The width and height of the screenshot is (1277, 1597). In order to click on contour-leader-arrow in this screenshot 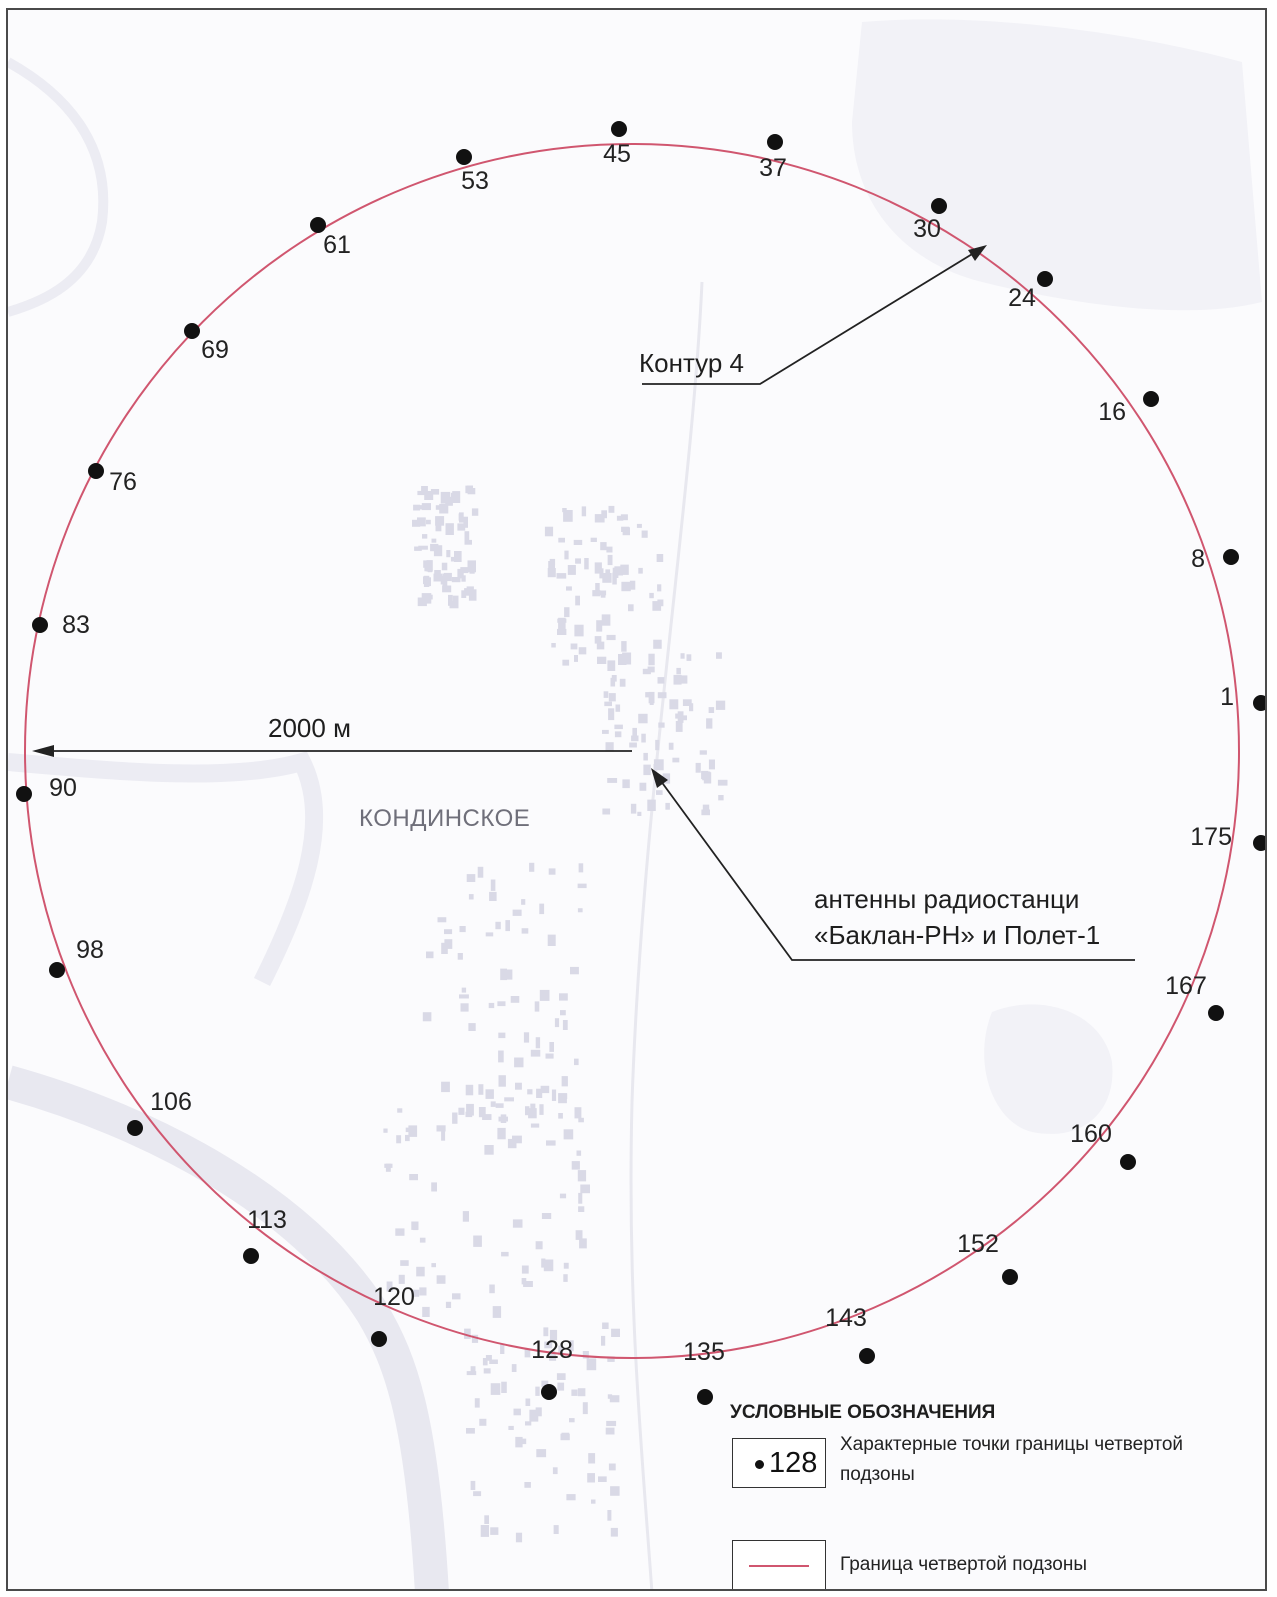, I will do `click(814, 315)`.